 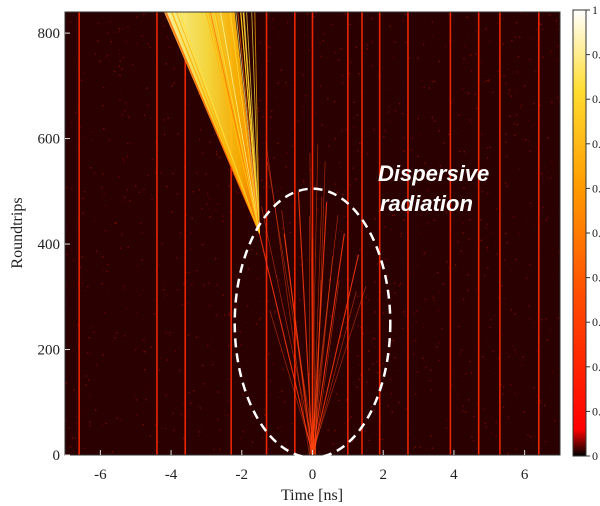 What do you see at coordinates (596, 99) in the screenshot?
I see `colorbar-tick-label: 0.` at bounding box center [596, 99].